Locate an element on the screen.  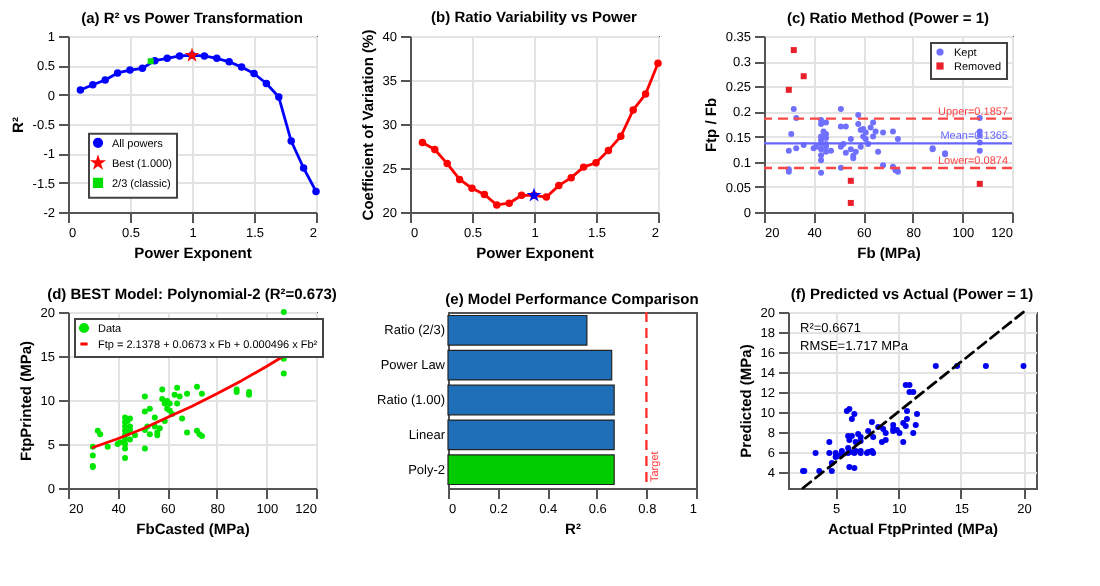
line-series is located at coordinates (188, 401).